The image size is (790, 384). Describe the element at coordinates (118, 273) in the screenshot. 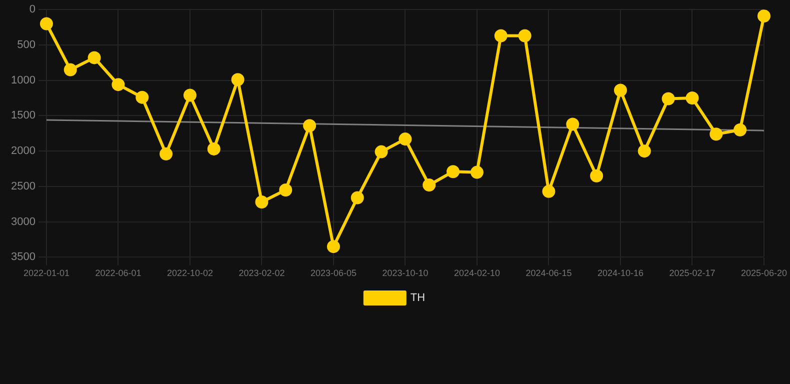

I see `x-tick-label: 2022-06-01` at that location.